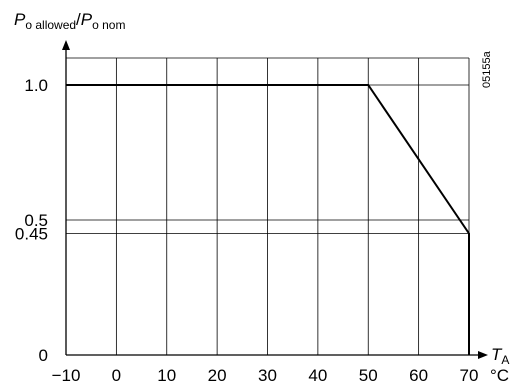 The width and height of the screenshot is (517, 388). I want to click on y-axis-title: Po allowed/Po nom, so click(69, 21).